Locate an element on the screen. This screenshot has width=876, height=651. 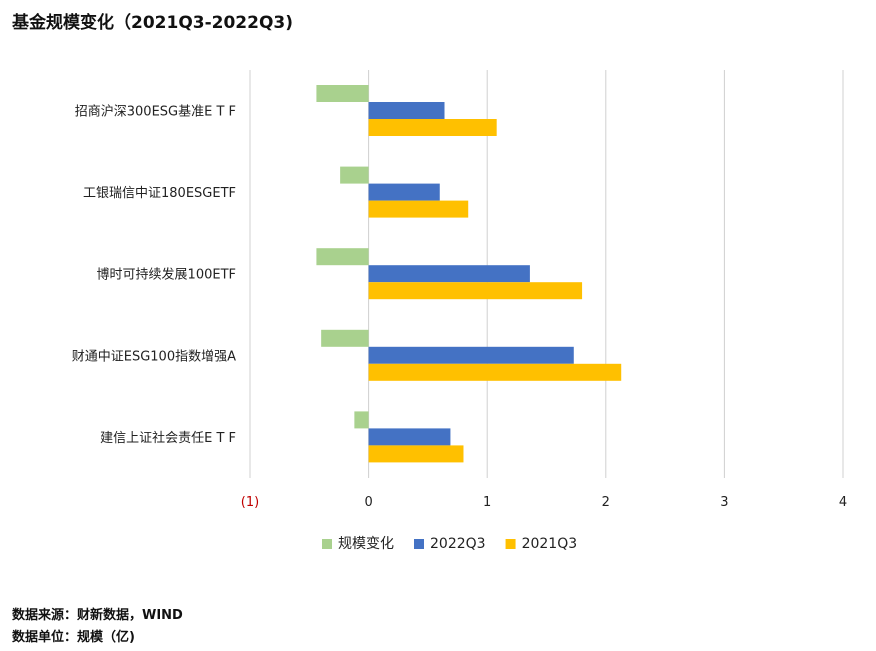
x-tick-label-2: 1 is located at coordinates (487, 502).